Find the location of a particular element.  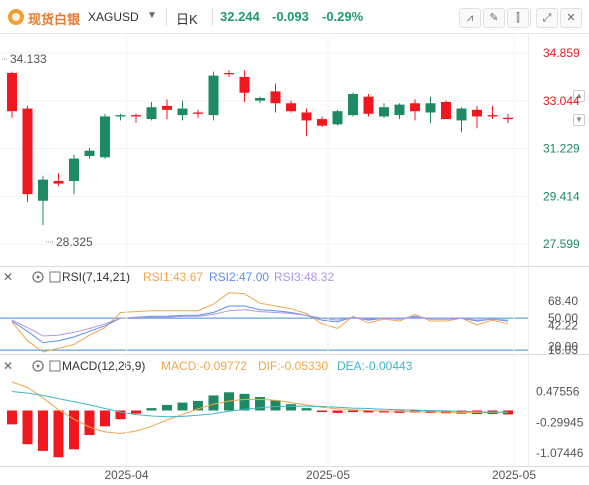

period-selector: 日K is located at coordinates (187, 19).